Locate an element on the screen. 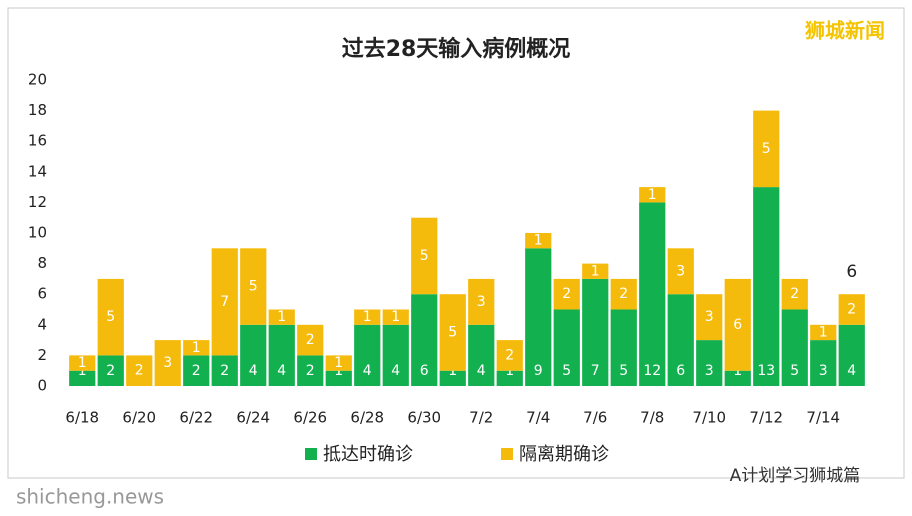 The height and width of the screenshot is (516, 912). y-tick-label: 16 is located at coordinates (37, 141).